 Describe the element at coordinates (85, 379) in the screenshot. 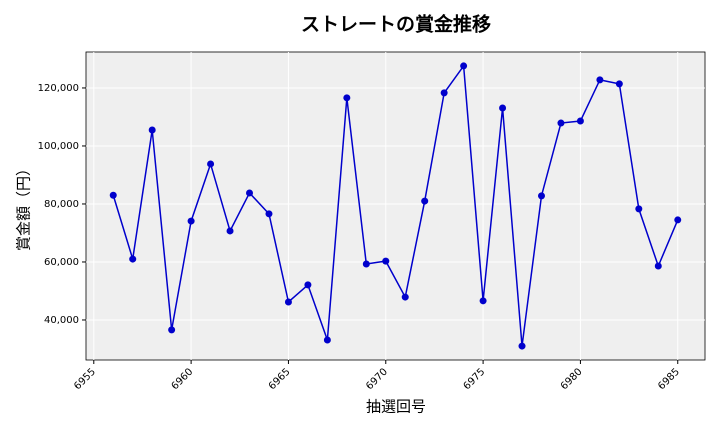

I see `x-tick-label: 6955` at that location.